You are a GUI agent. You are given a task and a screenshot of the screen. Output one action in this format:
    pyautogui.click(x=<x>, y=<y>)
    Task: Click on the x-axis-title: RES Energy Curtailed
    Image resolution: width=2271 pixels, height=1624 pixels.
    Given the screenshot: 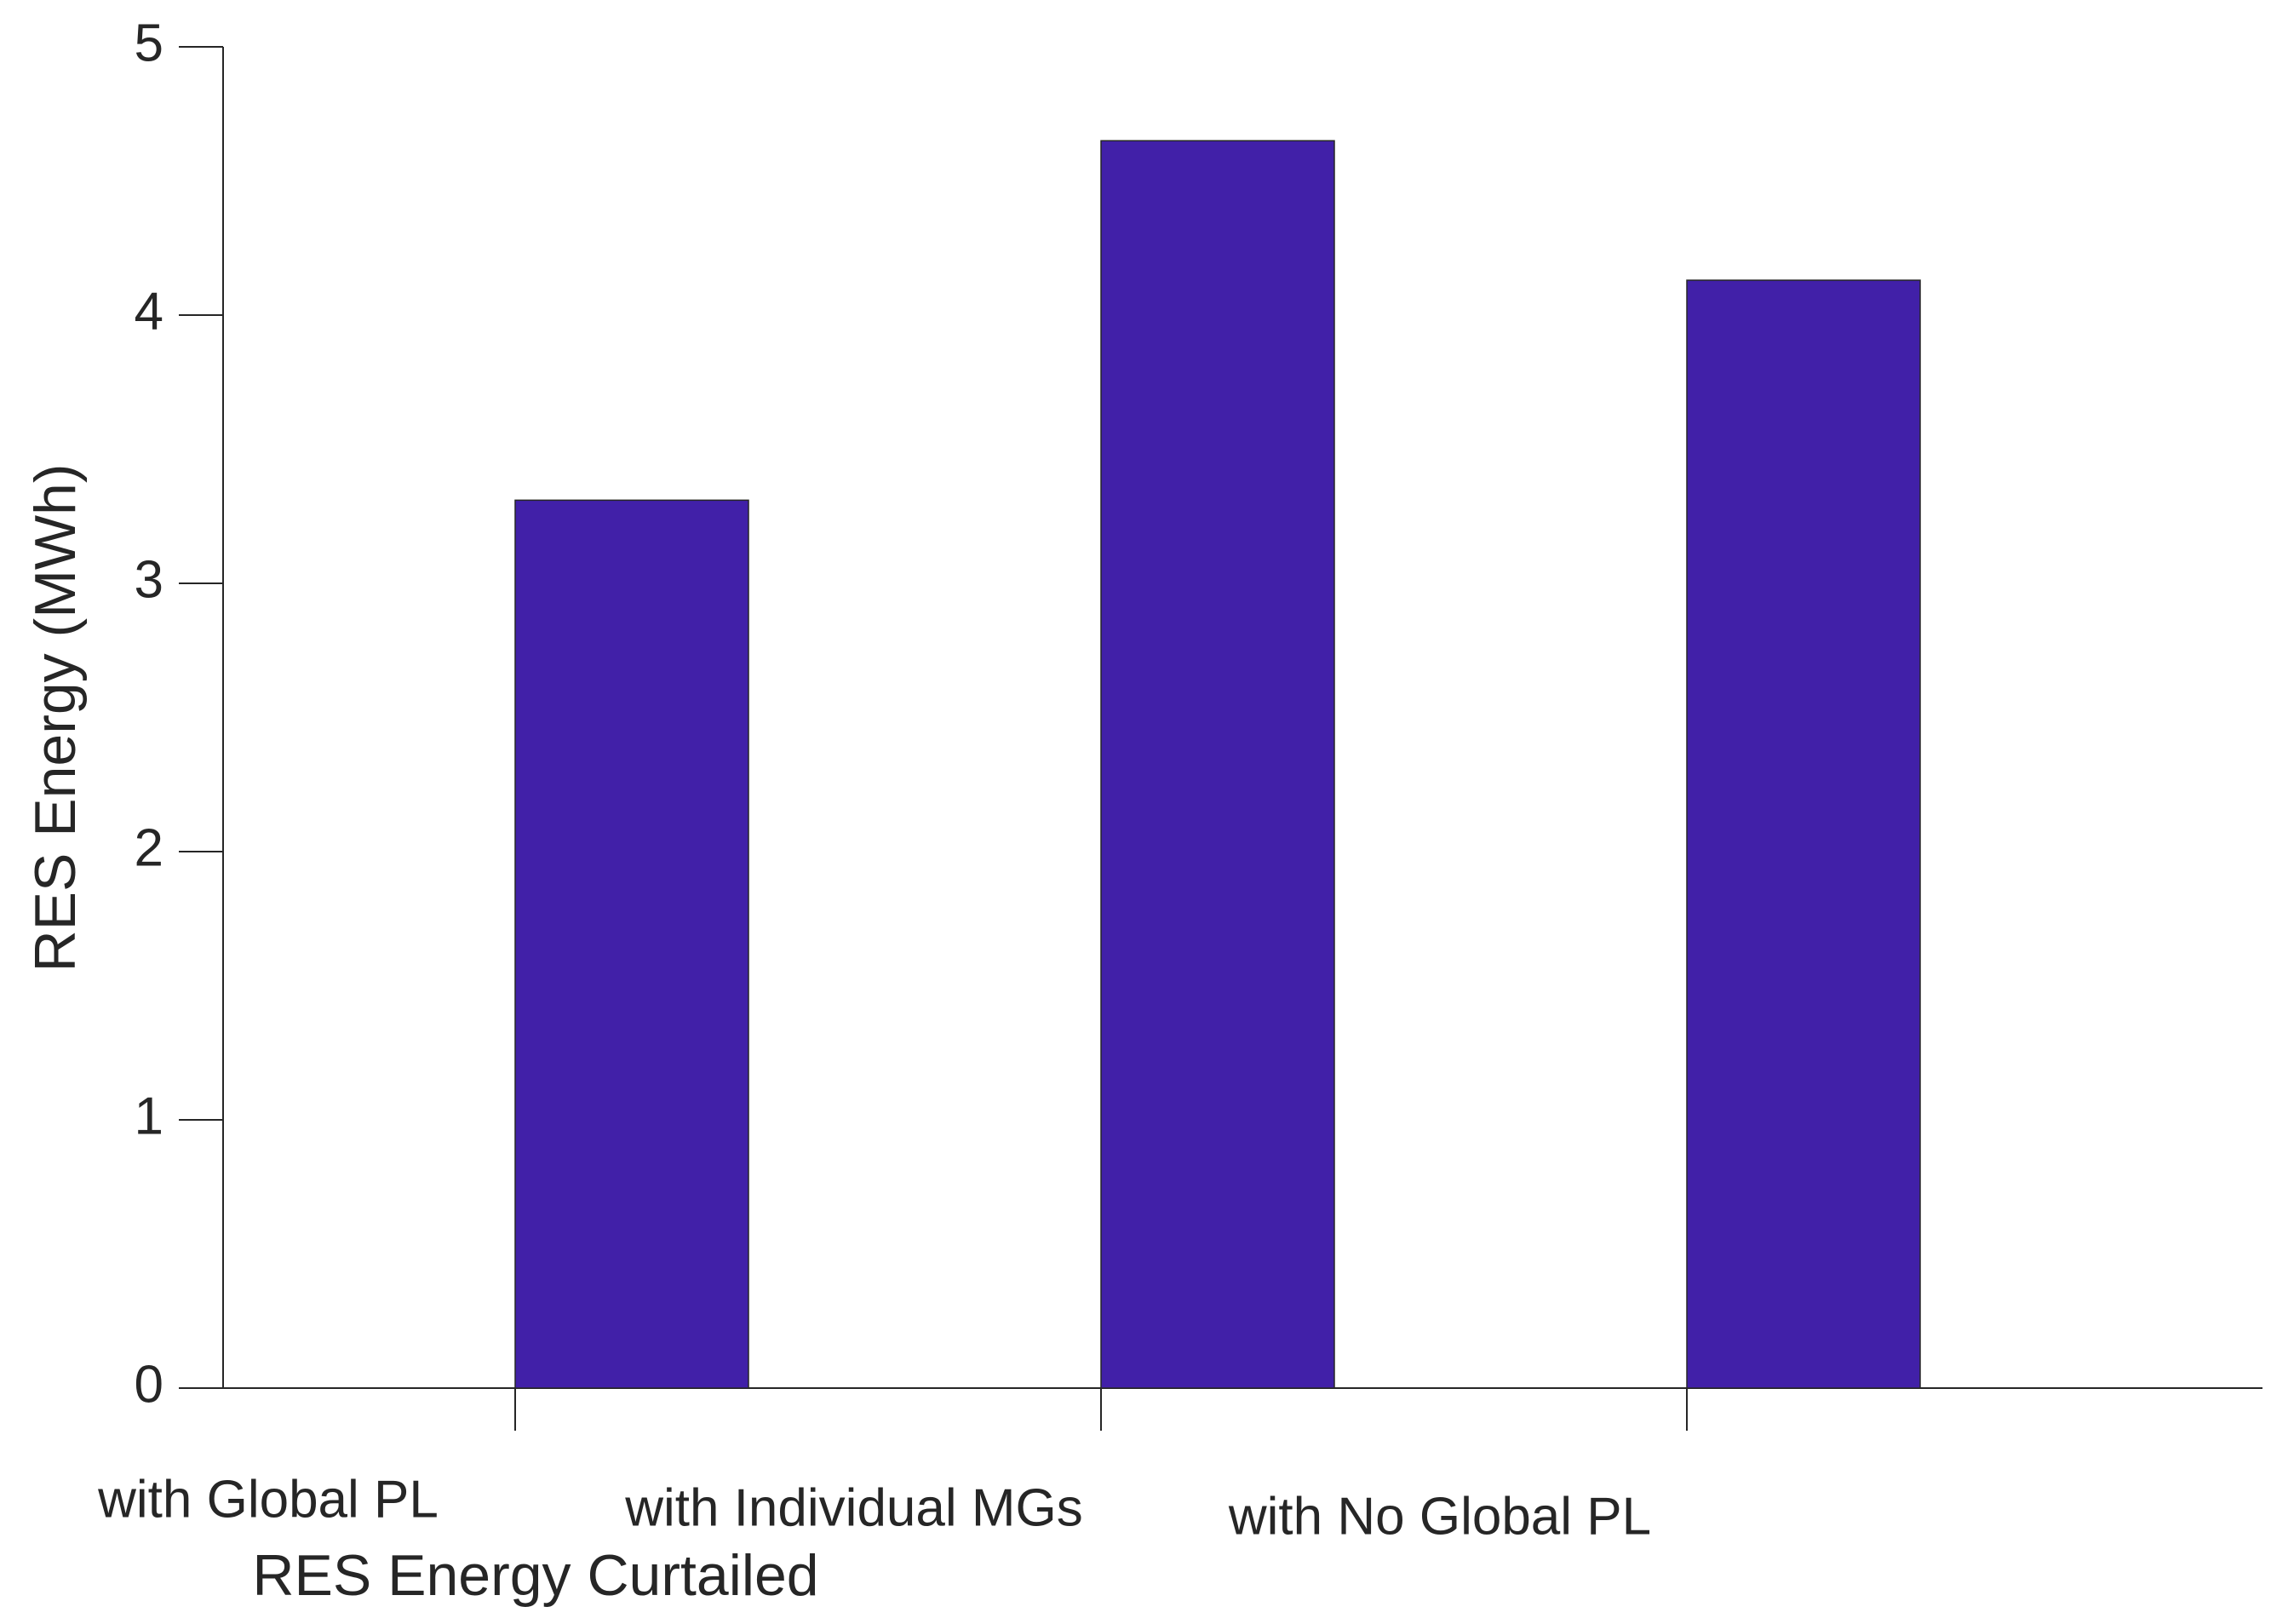 What is the action you would take?
    pyautogui.click(x=535, y=1575)
    